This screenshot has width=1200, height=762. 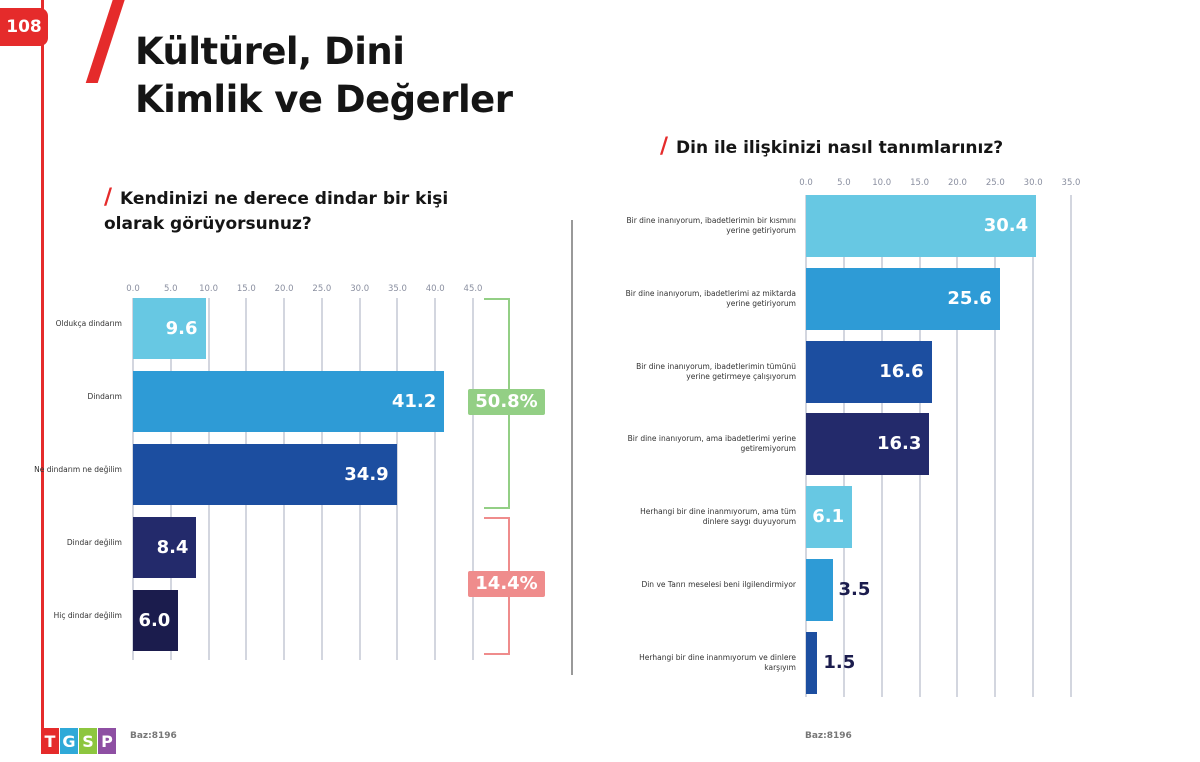 I want to click on bar-value-label: 8.4, so click(x=172, y=547).